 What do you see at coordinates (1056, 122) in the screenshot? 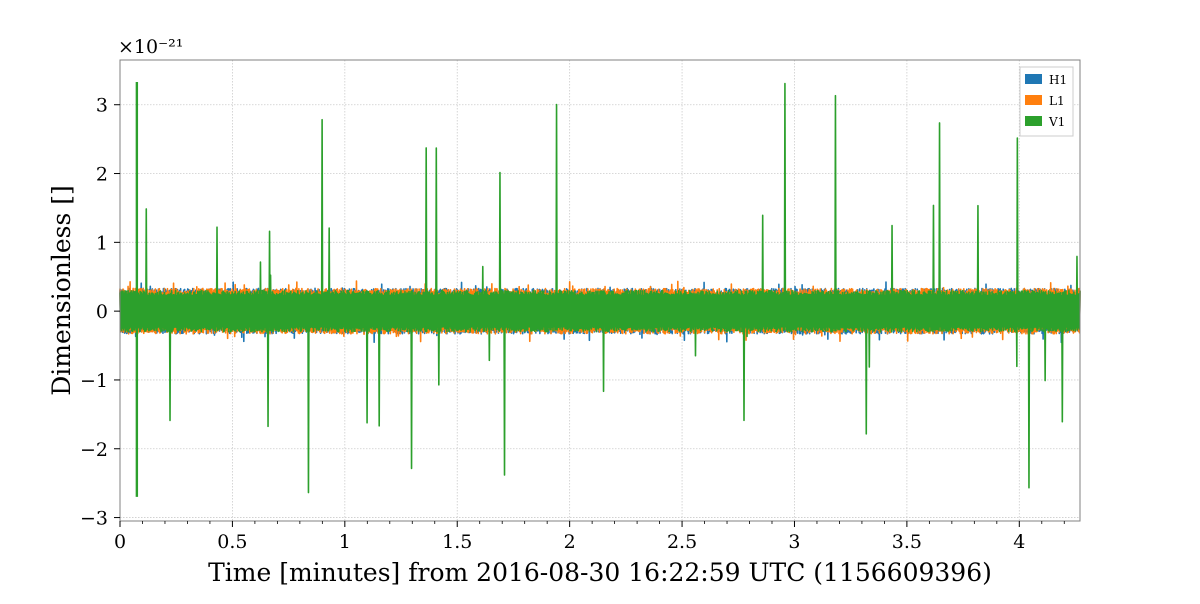
I see `legend-label-V1: V1` at bounding box center [1056, 122].